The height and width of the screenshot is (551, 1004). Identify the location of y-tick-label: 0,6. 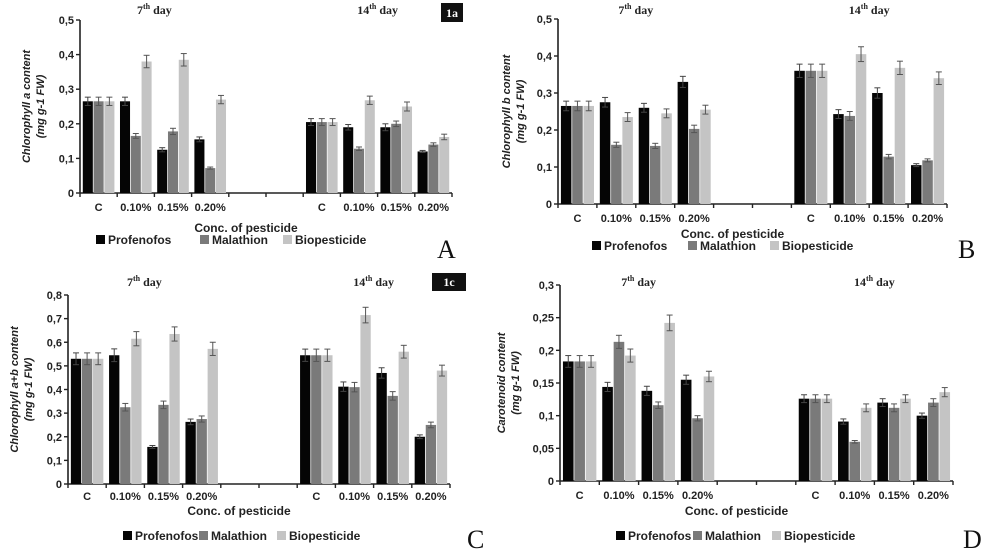
(54, 343).